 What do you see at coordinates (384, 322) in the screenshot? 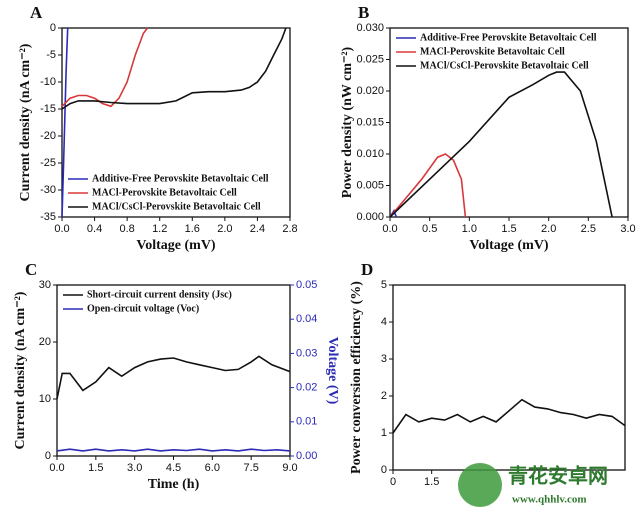
I see `y-tick-label: 4` at bounding box center [384, 322].